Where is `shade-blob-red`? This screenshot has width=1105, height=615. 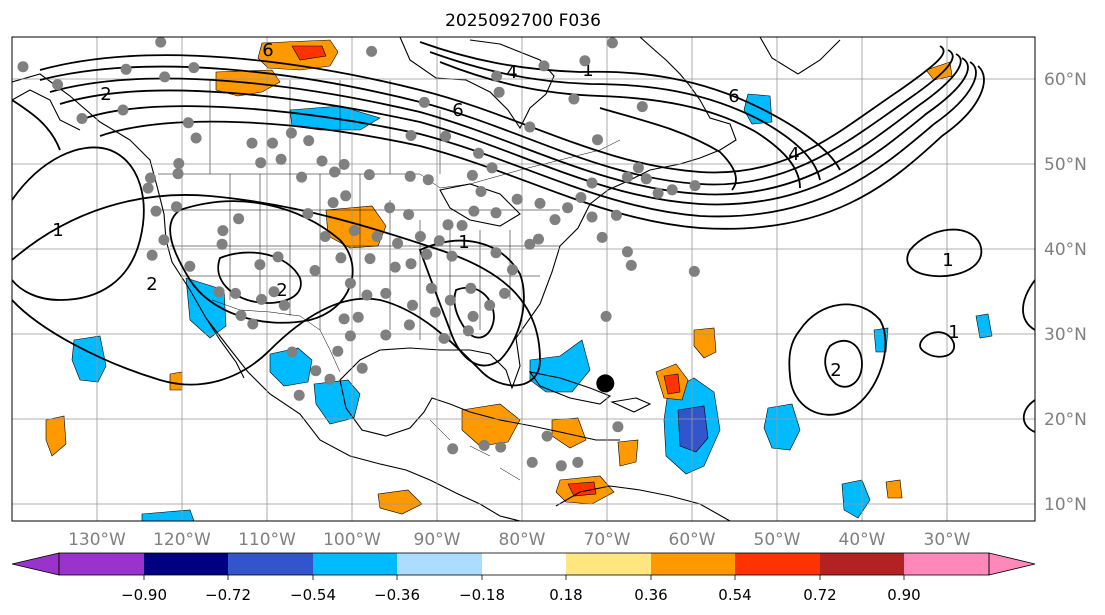 shade-blob-red is located at coordinates (672, 384).